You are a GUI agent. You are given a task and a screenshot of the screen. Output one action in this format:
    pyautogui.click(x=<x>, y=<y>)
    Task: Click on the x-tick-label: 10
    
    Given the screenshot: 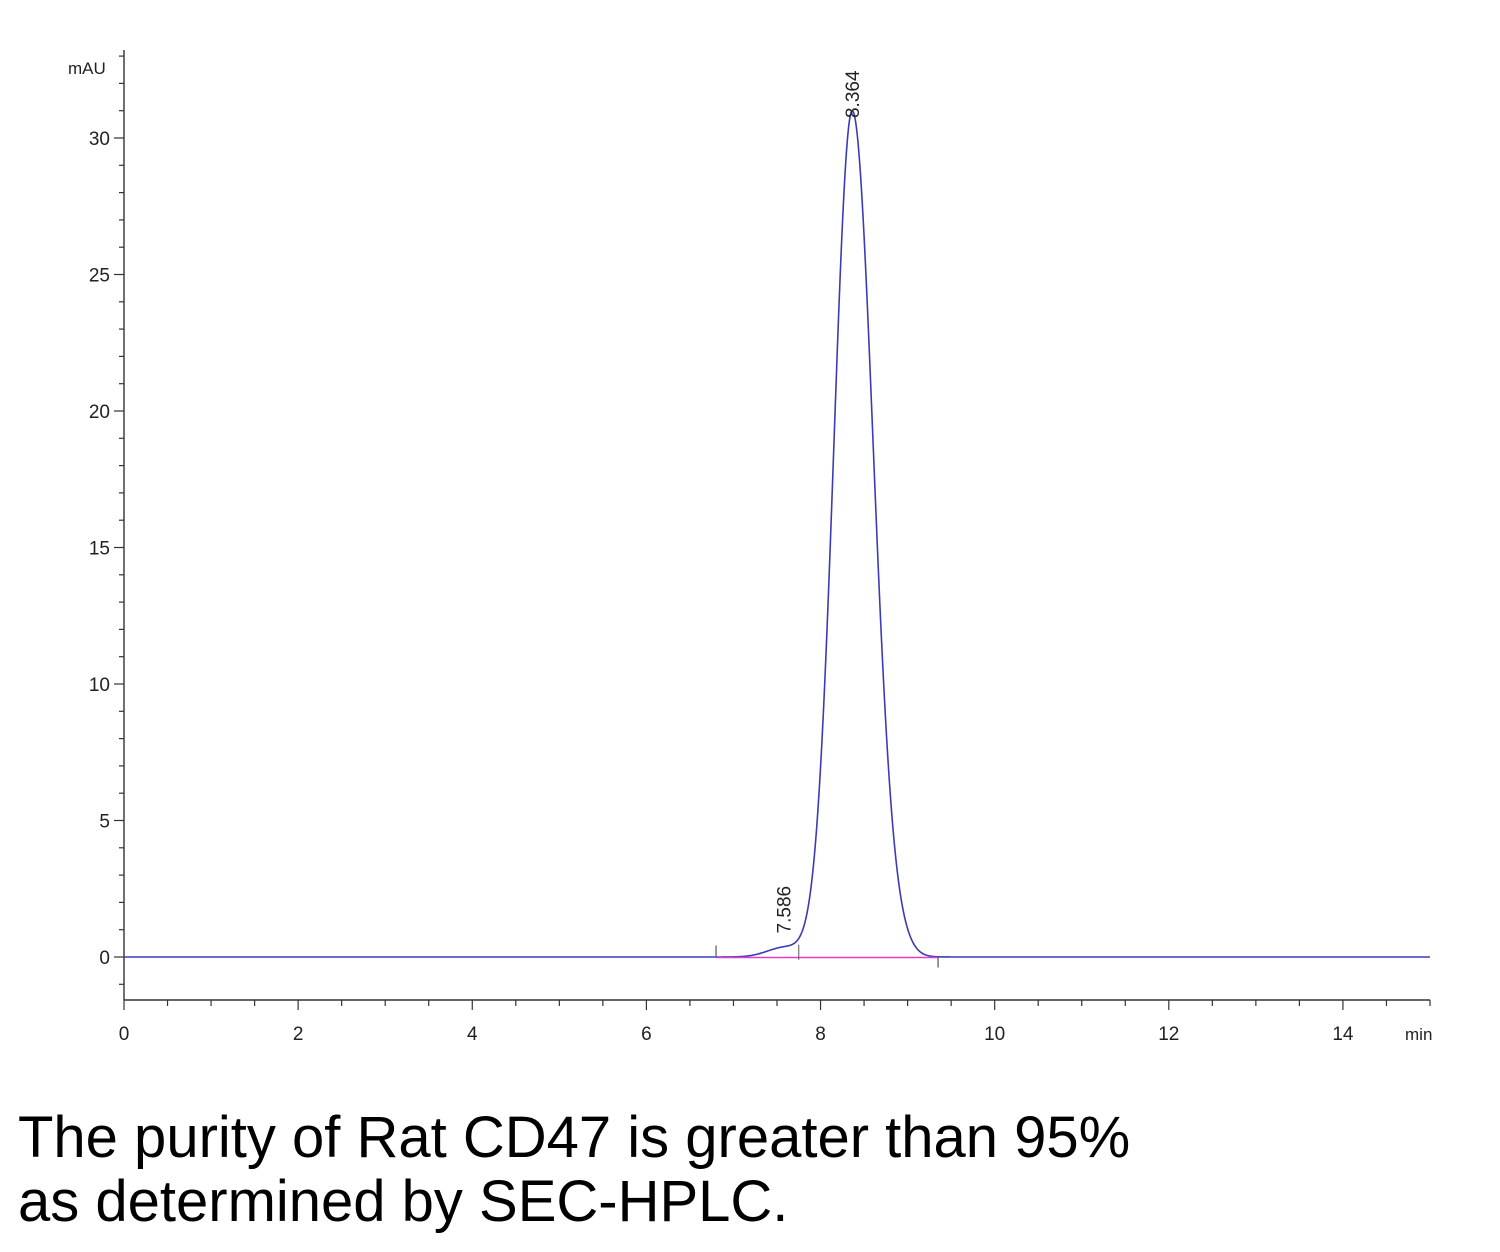 What is the action you would take?
    pyautogui.click(x=994, y=1034)
    